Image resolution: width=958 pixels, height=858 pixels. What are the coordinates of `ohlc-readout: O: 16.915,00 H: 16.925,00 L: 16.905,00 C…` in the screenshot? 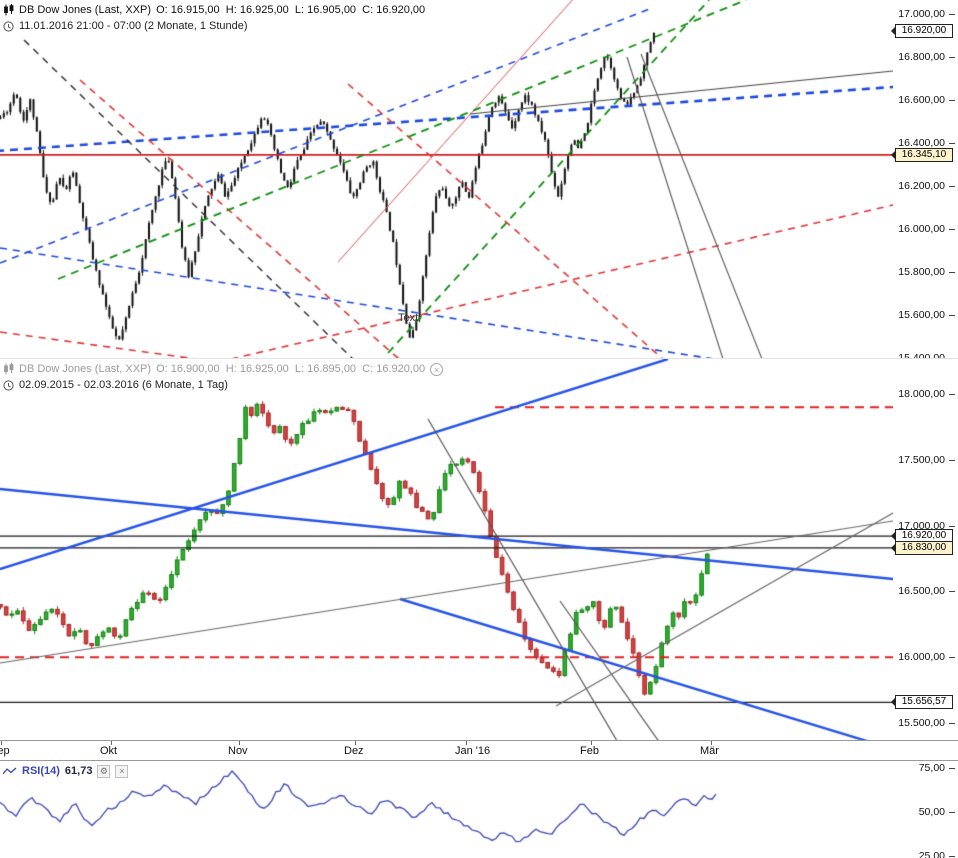 It's located at (291, 10).